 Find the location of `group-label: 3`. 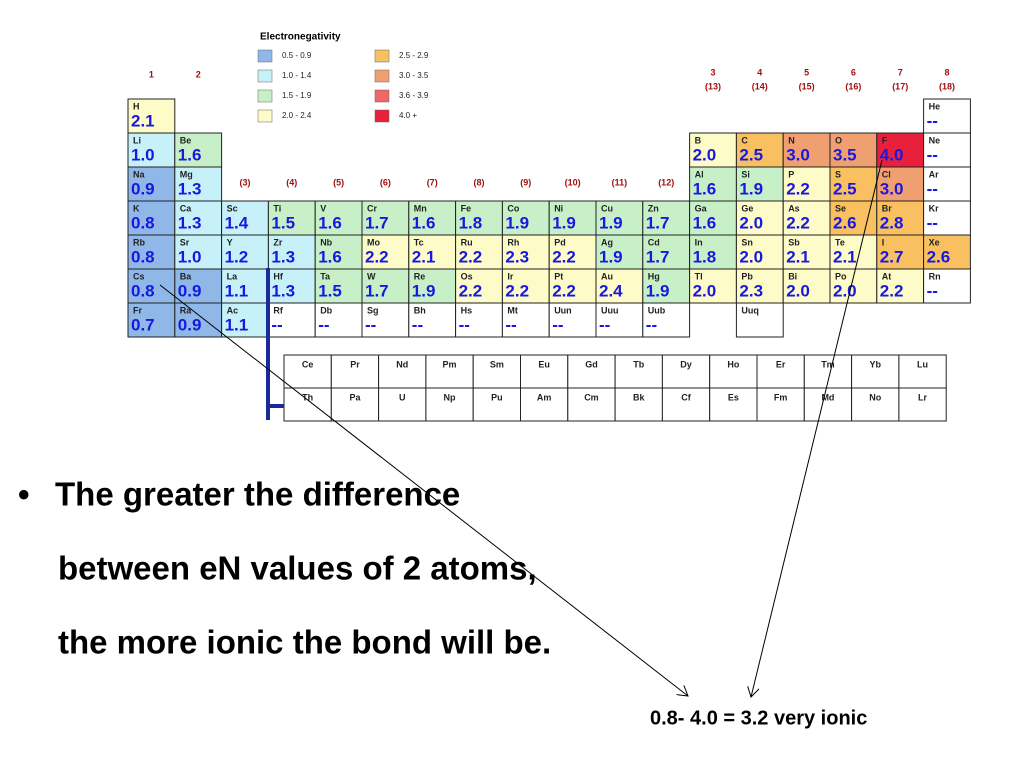

group-label: 3 is located at coordinates (712, 72).